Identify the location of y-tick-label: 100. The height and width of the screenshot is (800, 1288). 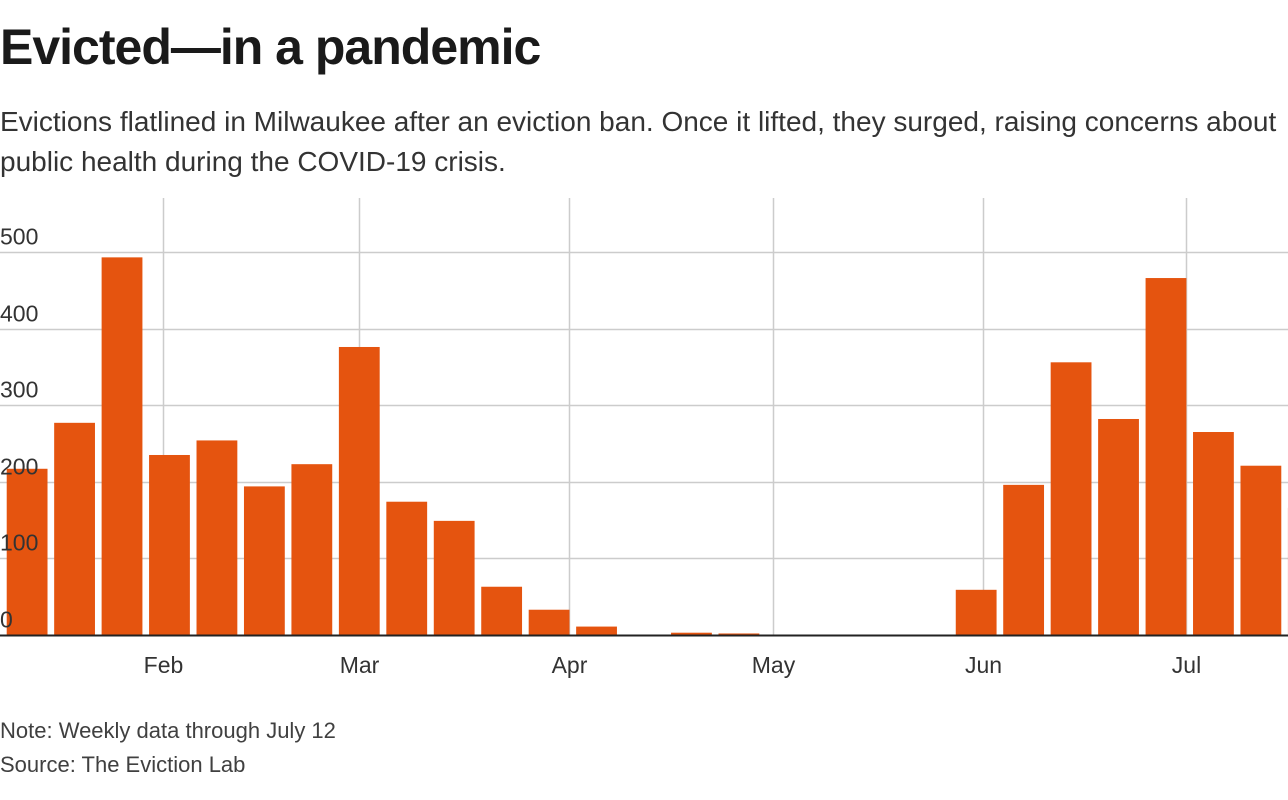
(19, 543).